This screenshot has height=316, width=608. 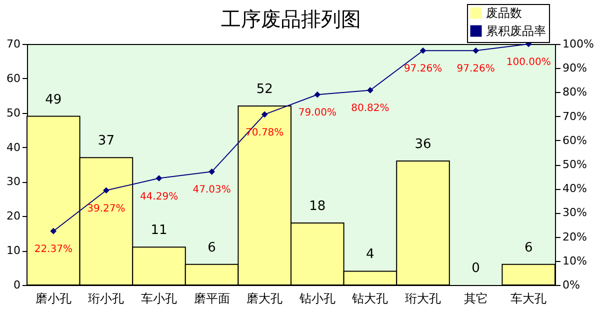 What do you see at coordinates (370, 108) in the screenshot?
I see `data-label: 80.82%` at bounding box center [370, 108].